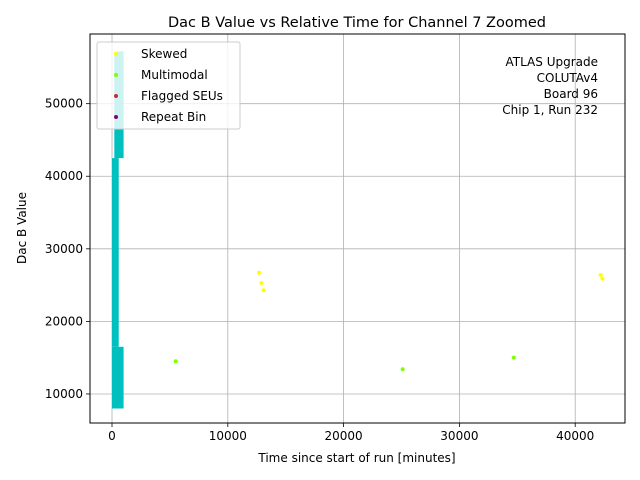 This screenshot has height=480, width=640. Describe the element at coordinates (22, 228) in the screenshot. I see `y-axis-label: Dac B Value` at that location.